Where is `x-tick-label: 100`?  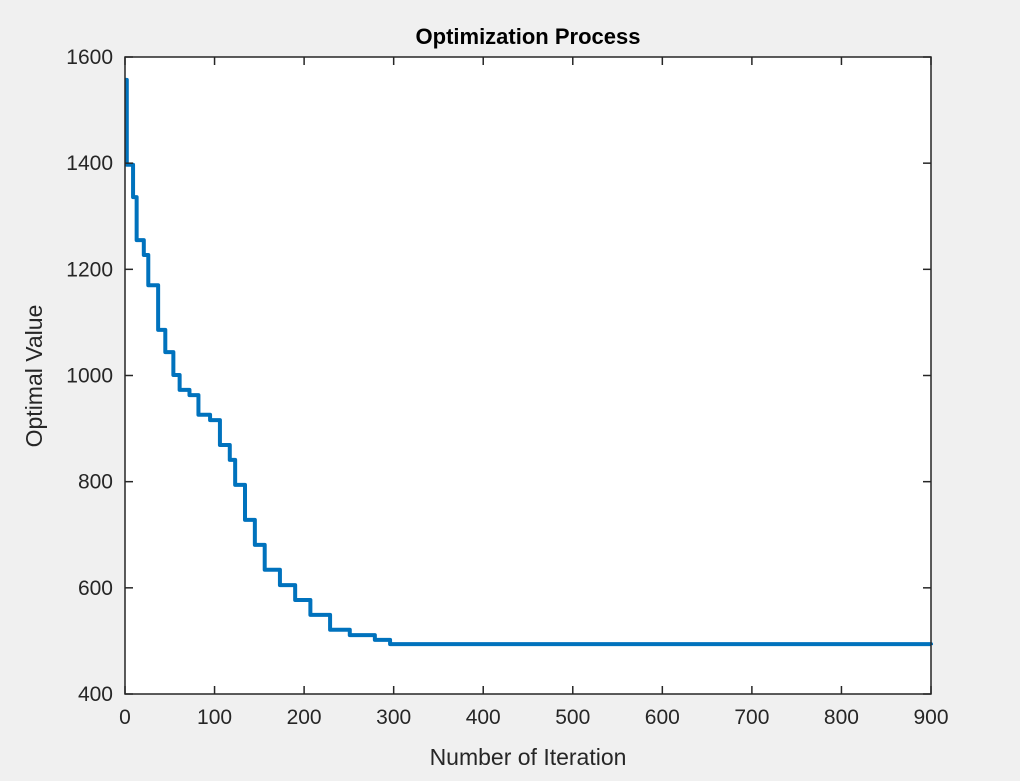
x-tick-label: 100 is located at coordinates (214, 717).